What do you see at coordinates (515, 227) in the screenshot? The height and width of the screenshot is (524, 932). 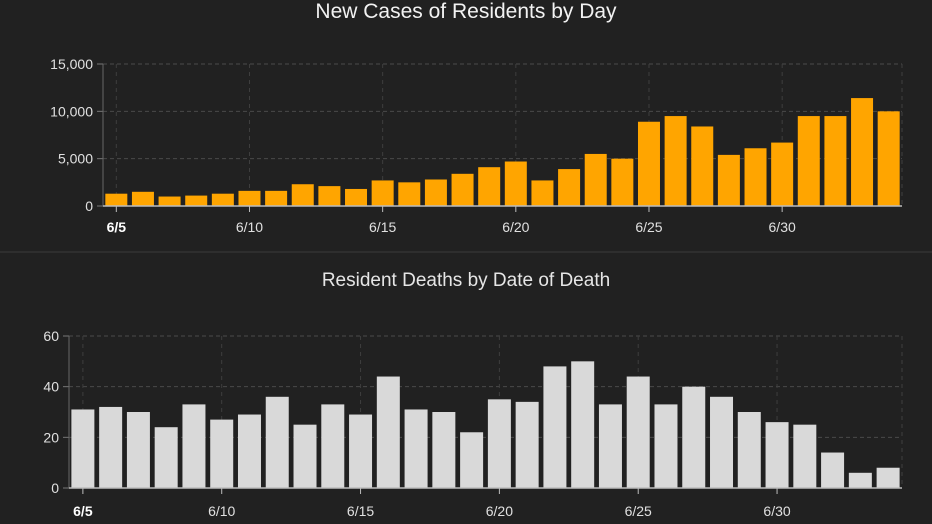 I see `cases-x-tick-label: 6/20` at bounding box center [515, 227].